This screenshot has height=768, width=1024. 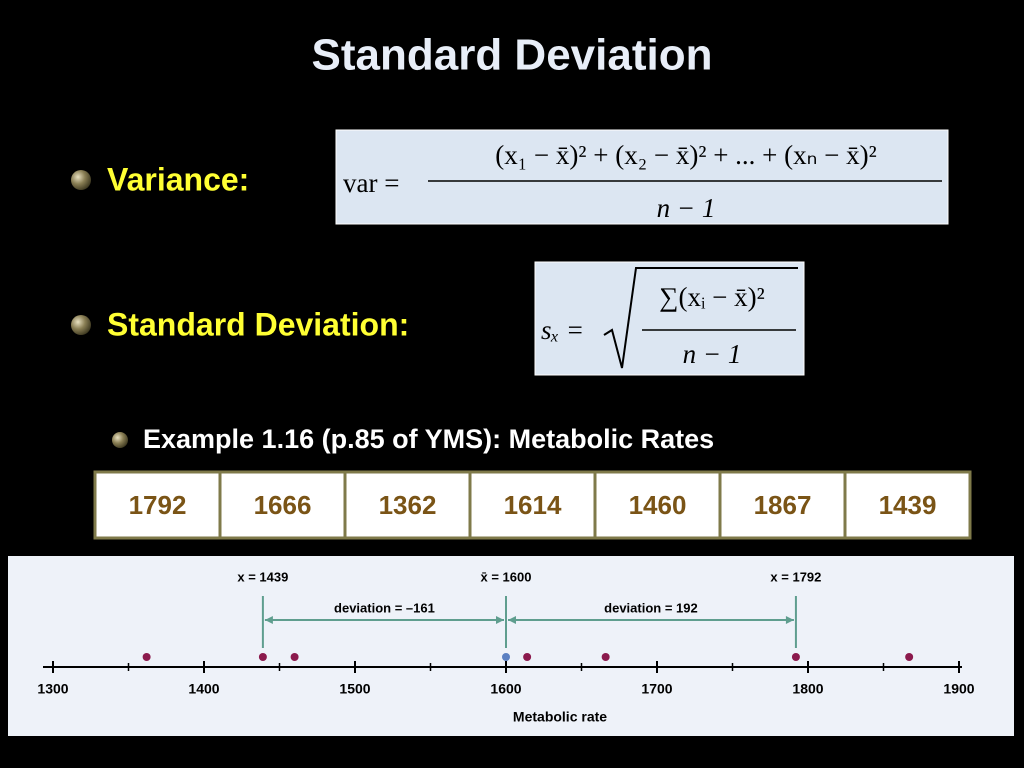 I want to click on formula-lhs: sₓ =, so click(x=562, y=330).